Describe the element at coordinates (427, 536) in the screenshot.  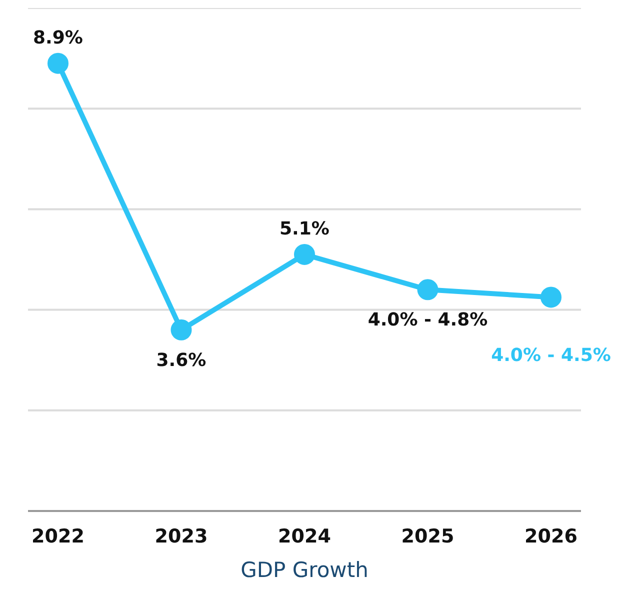
I see `x-tick-label: 2025` at that location.